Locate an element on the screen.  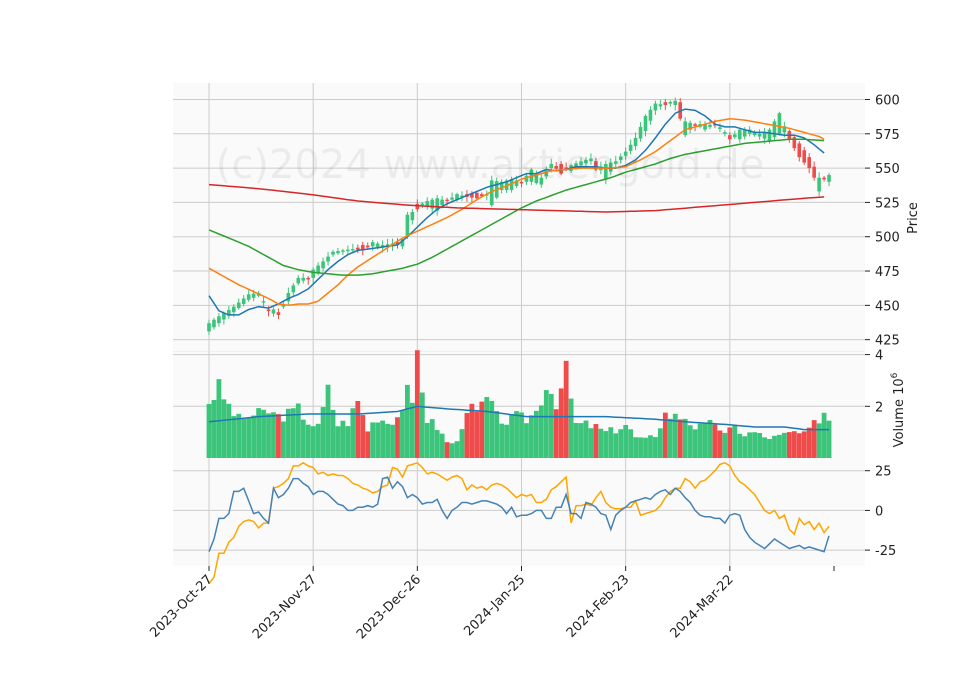
price-ytick-label: 550 is located at coordinates (887, 169).